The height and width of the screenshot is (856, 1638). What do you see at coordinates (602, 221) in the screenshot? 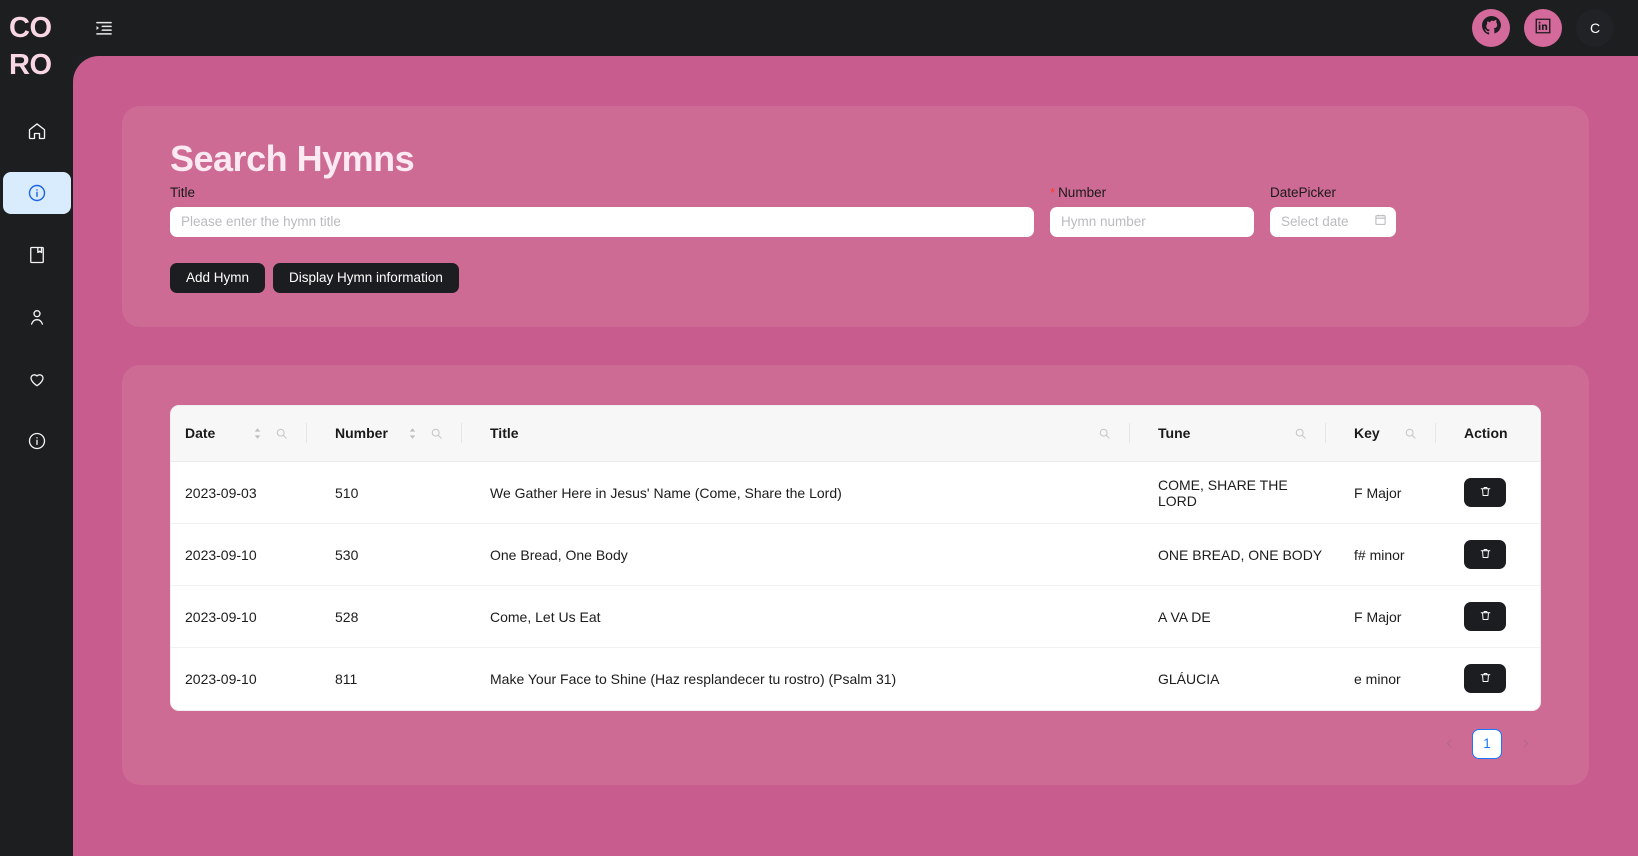
I see `title-input` at bounding box center [602, 221].